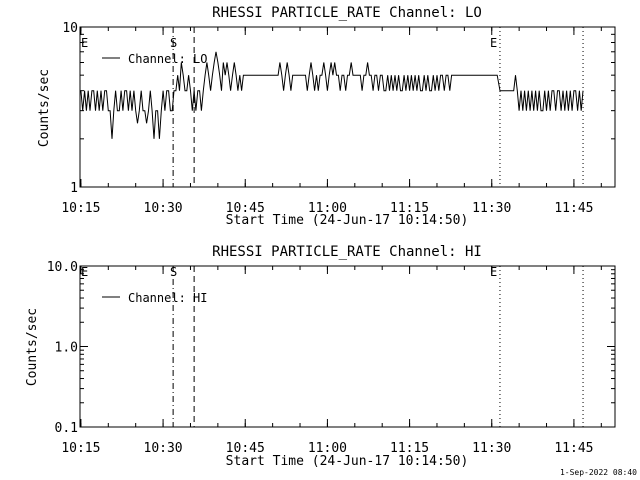 The height and width of the screenshot is (480, 640). I want to click on y-tick-label: 10, so click(70, 28).